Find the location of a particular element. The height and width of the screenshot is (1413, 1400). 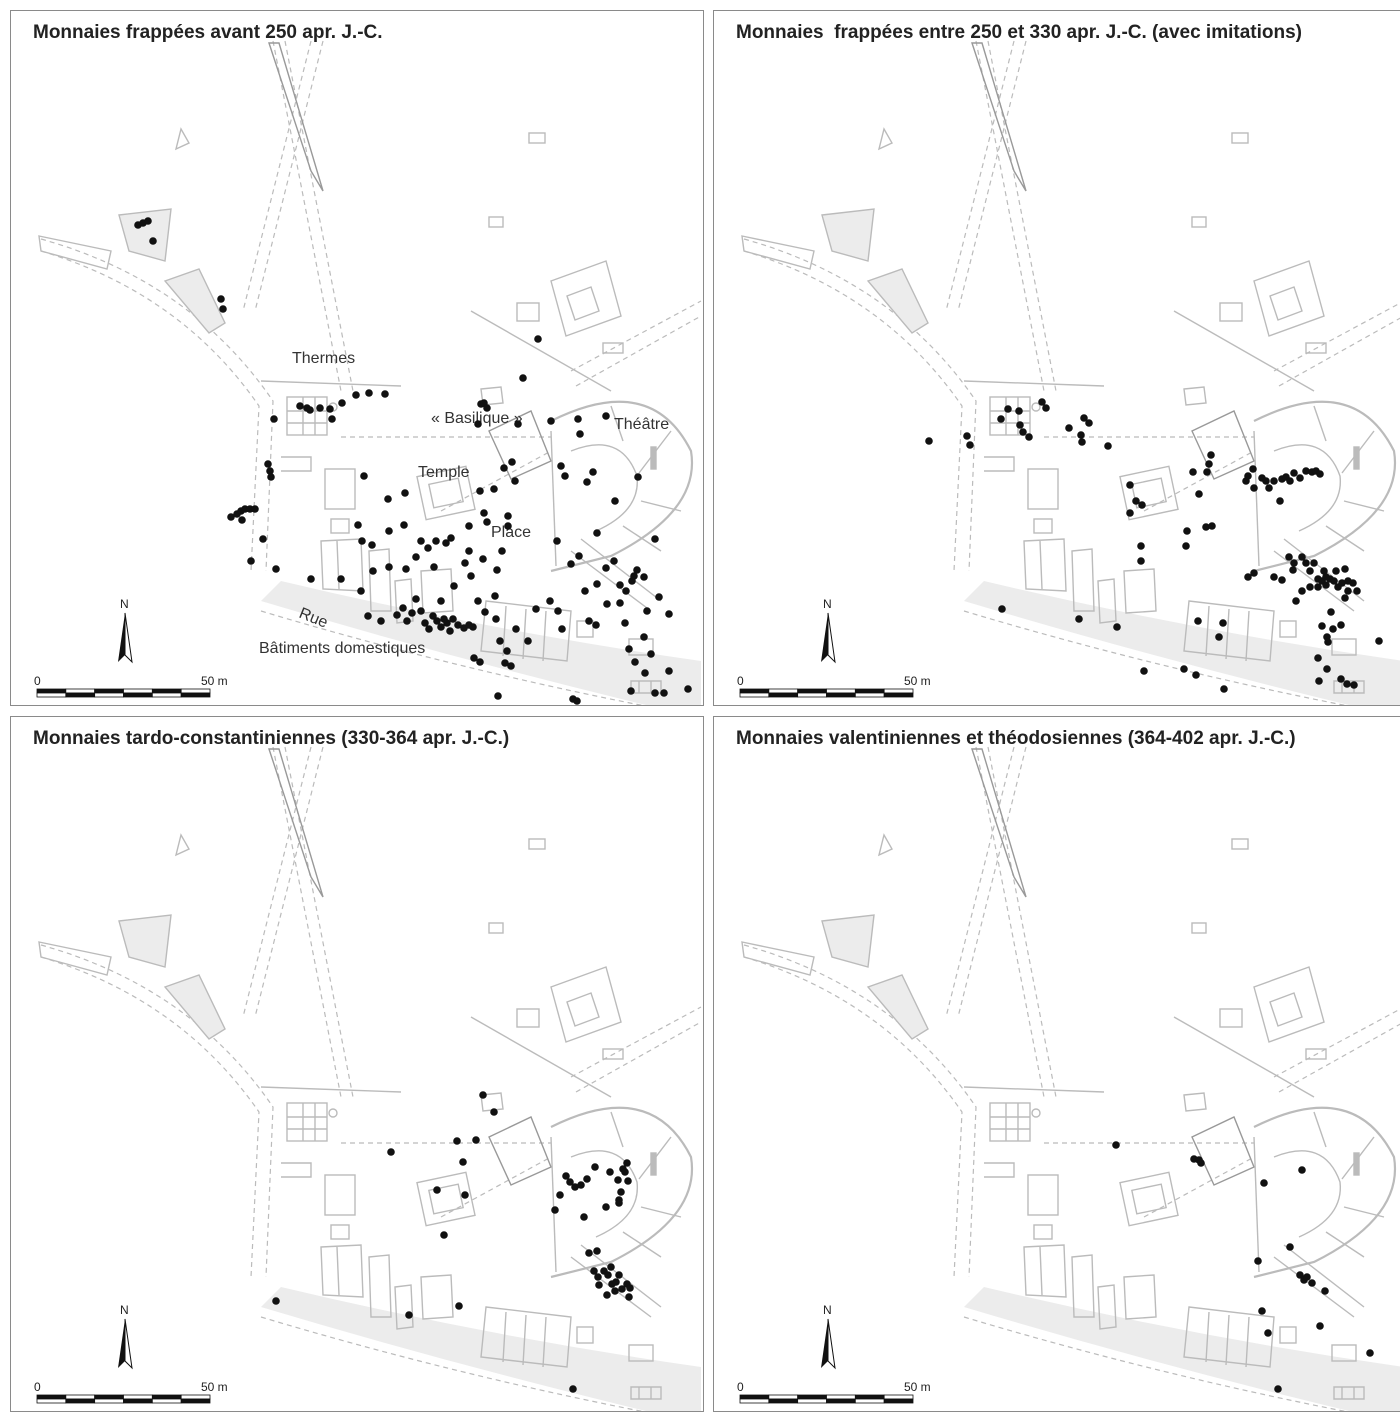

panel-title: Monnaies frappées avant 250 apr. J.-C. is located at coordinates (208, 32).